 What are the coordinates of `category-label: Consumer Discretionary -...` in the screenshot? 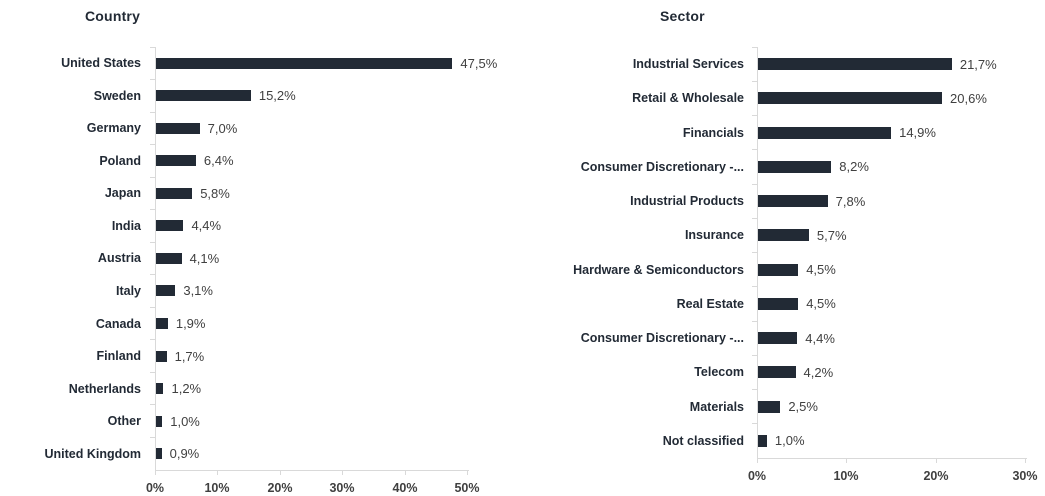 It's located at (662, 166).